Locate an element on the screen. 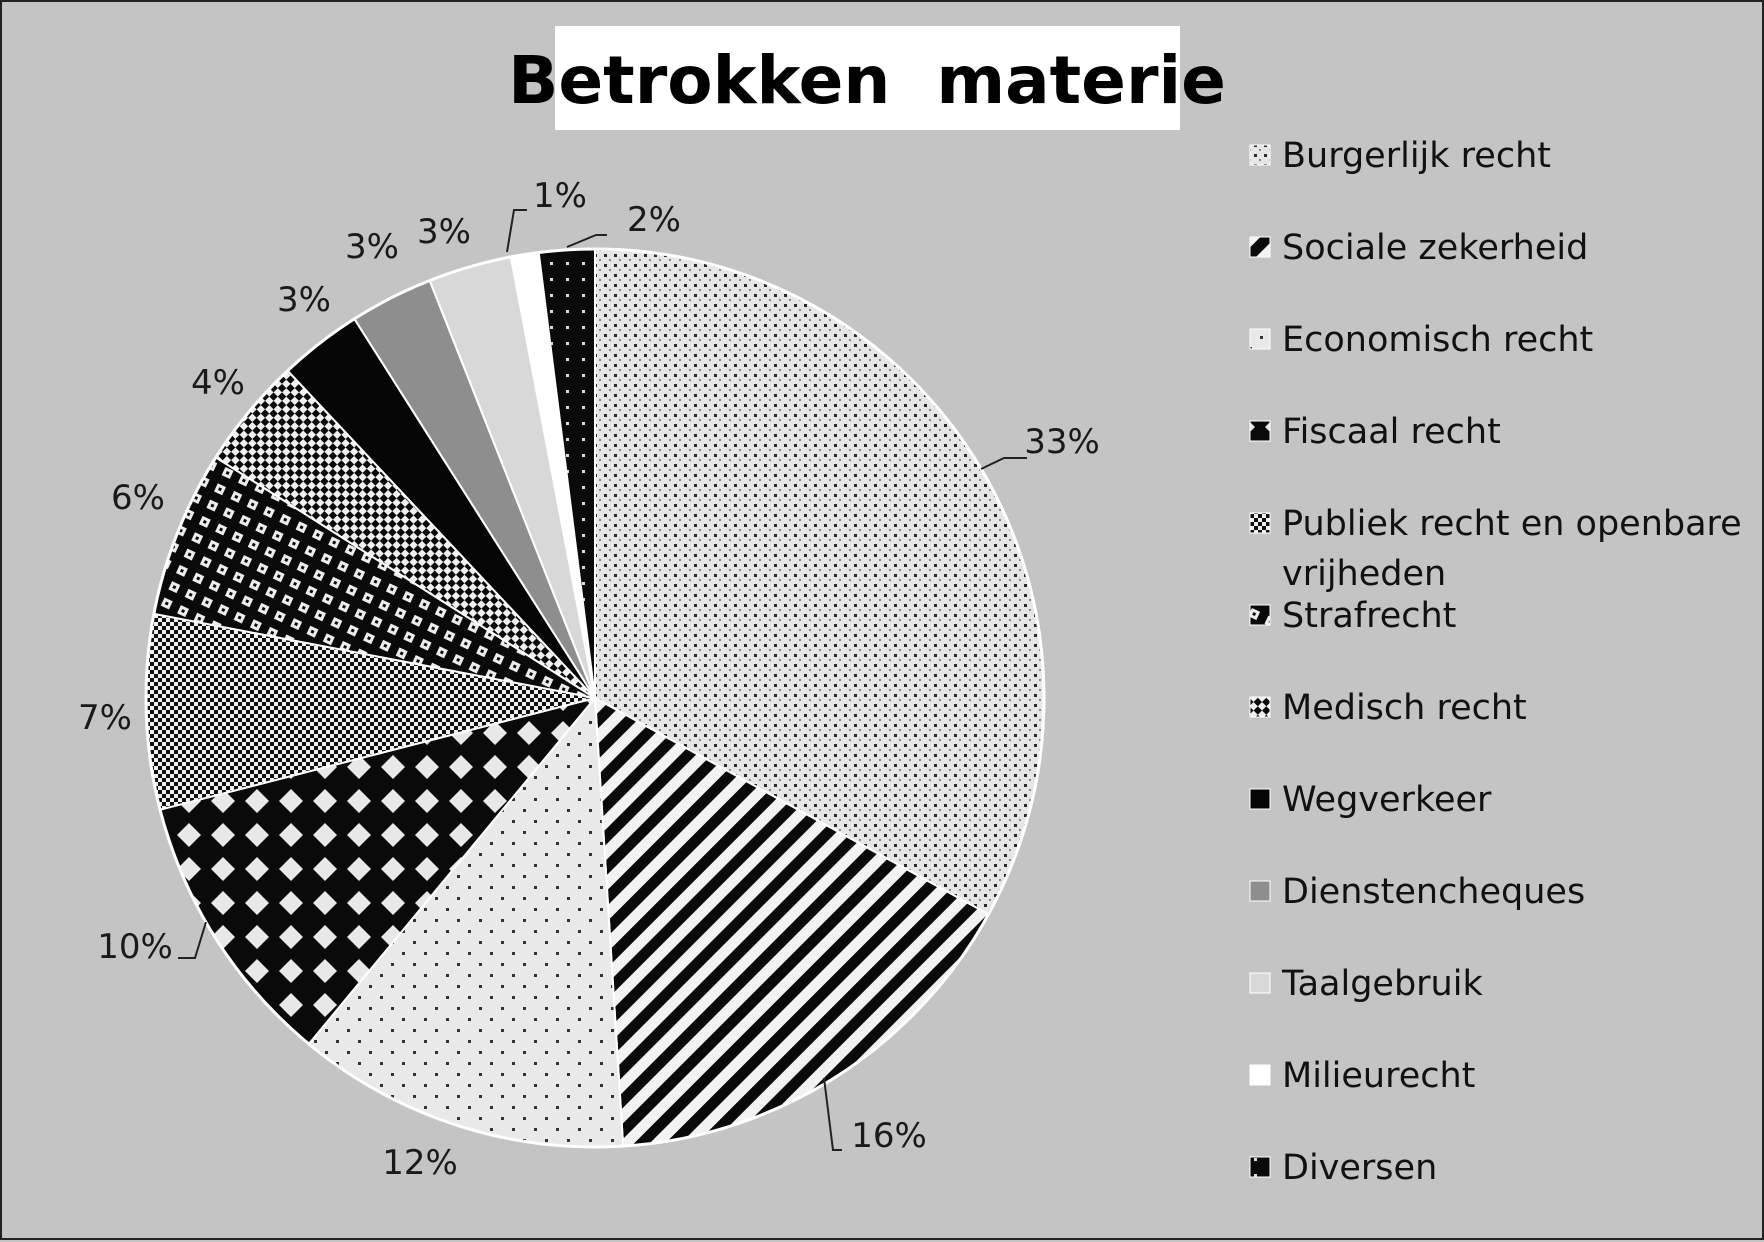 The width and height of the screenshot is (1764, 1242). data-label-economisch-recht: 12% is located at coordinates (420, 1163).